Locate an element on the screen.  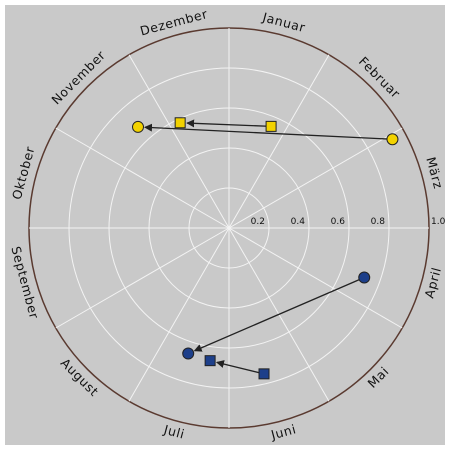
series-3-arrow is located at coordinates (240, 367).